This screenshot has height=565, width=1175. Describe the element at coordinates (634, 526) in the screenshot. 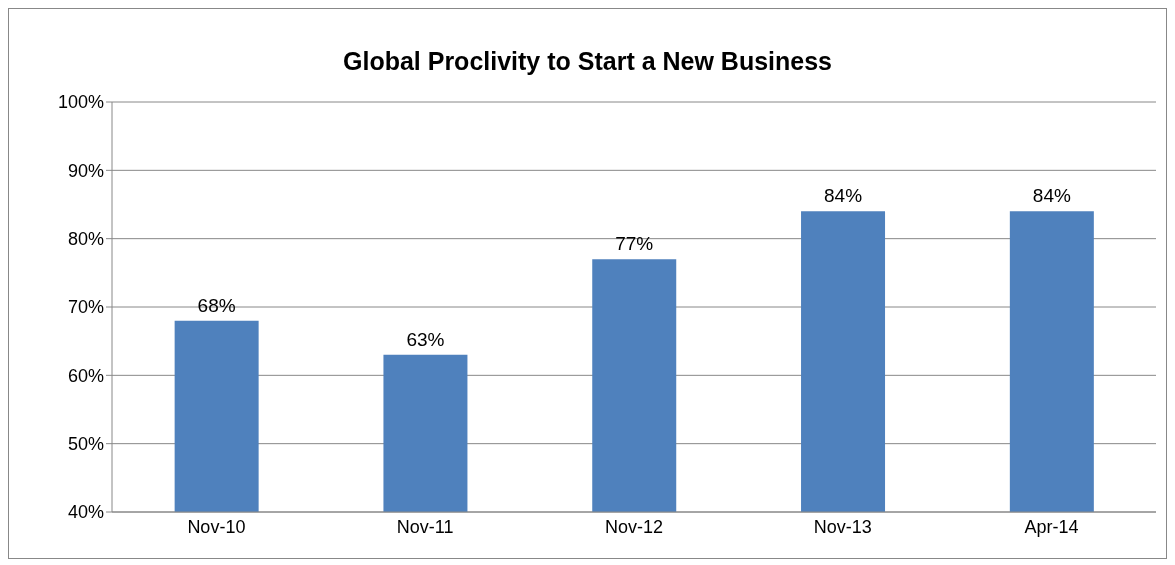

I see `x-tick-label: Nov-12` at that location.